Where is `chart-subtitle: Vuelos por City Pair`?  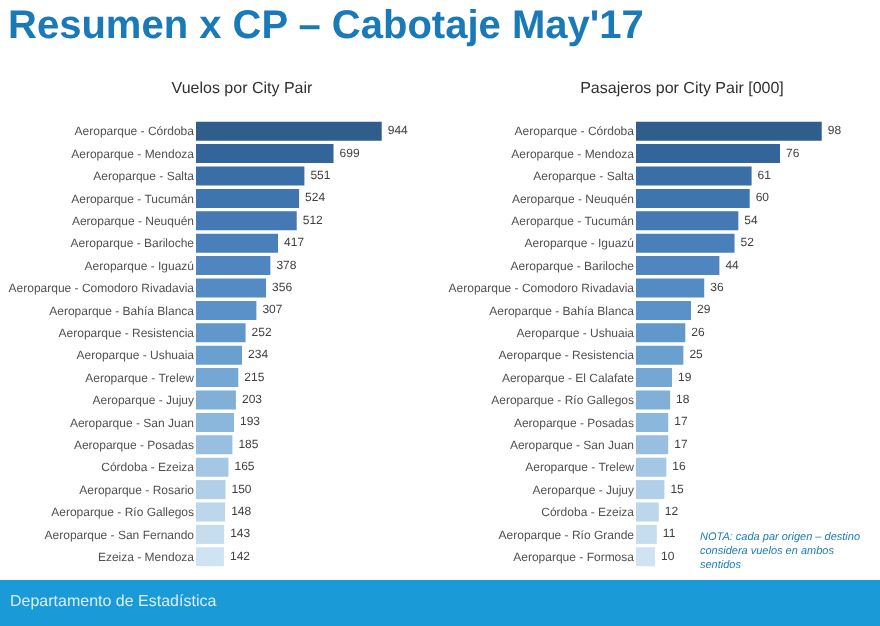 chart-subtitle: Vuelos por City Pair is located at coordinates (242, 88).